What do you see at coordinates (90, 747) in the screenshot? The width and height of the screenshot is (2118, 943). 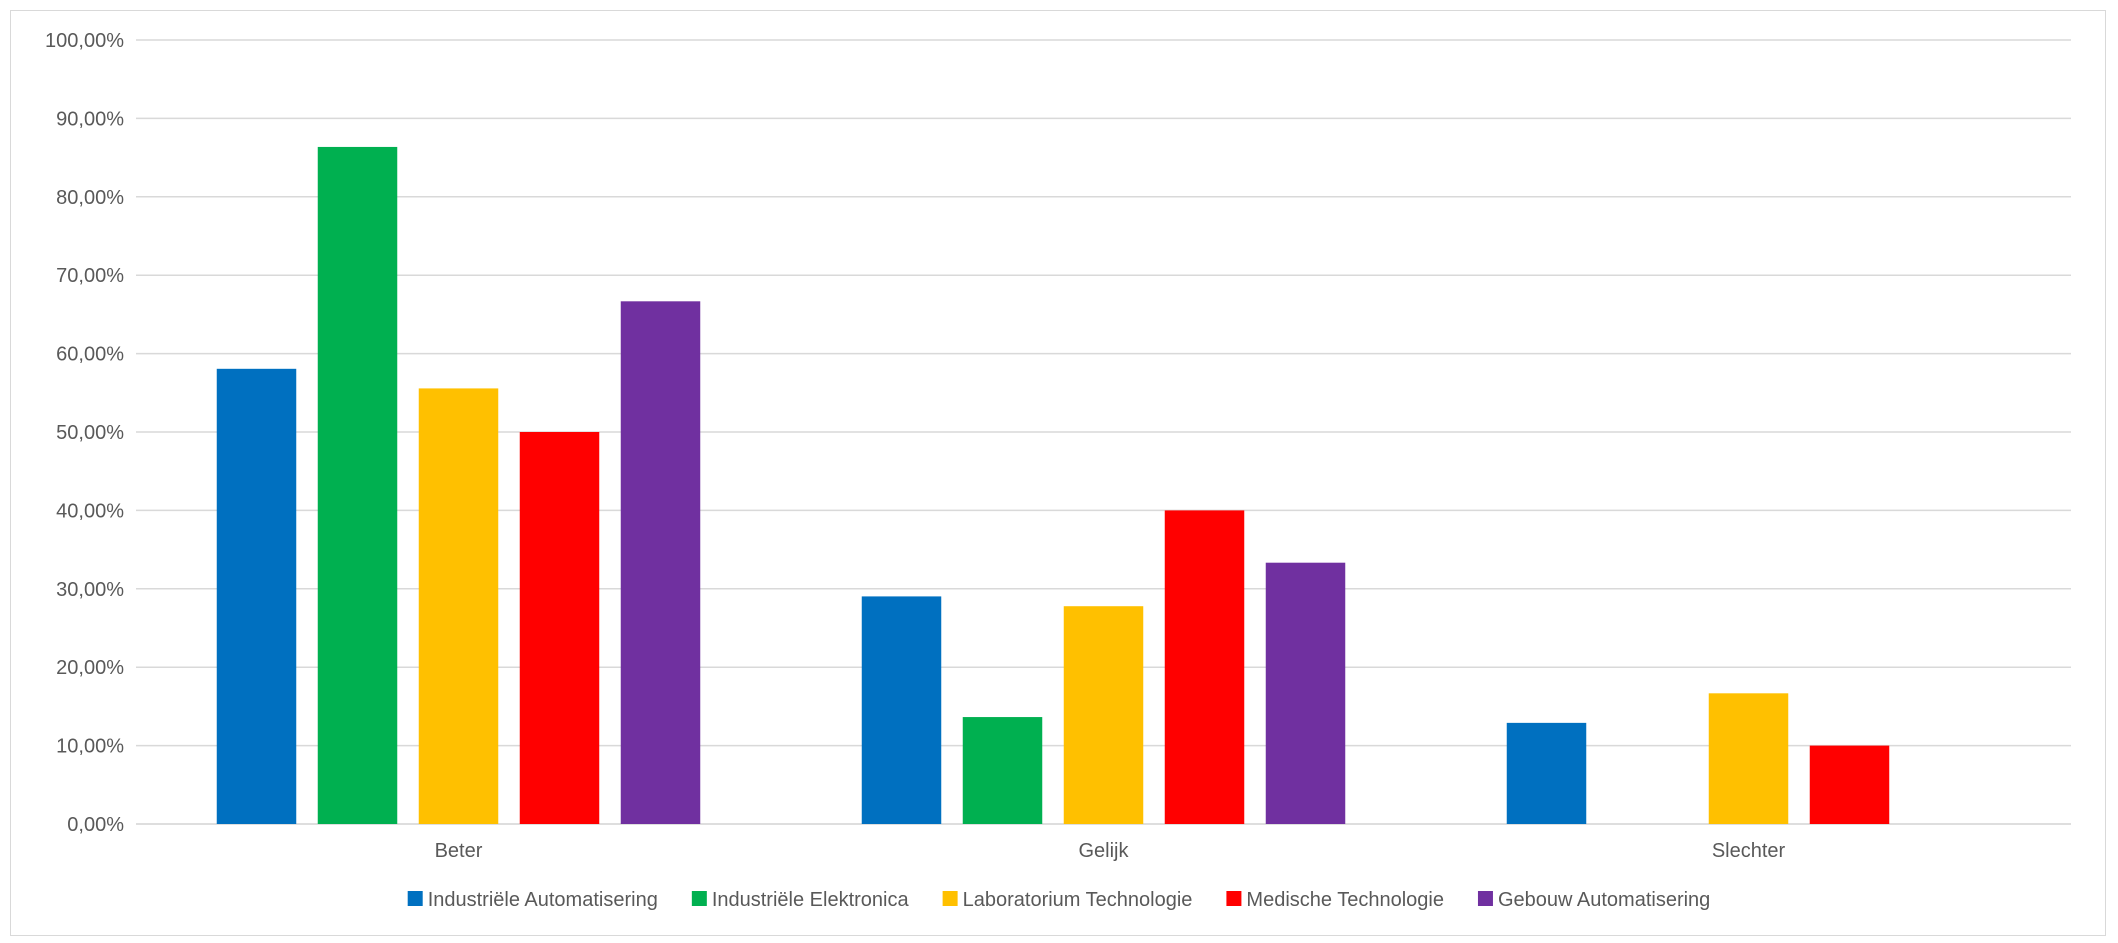 I see `y-tick-label: 10,00%` at bounding box center [90, 747].